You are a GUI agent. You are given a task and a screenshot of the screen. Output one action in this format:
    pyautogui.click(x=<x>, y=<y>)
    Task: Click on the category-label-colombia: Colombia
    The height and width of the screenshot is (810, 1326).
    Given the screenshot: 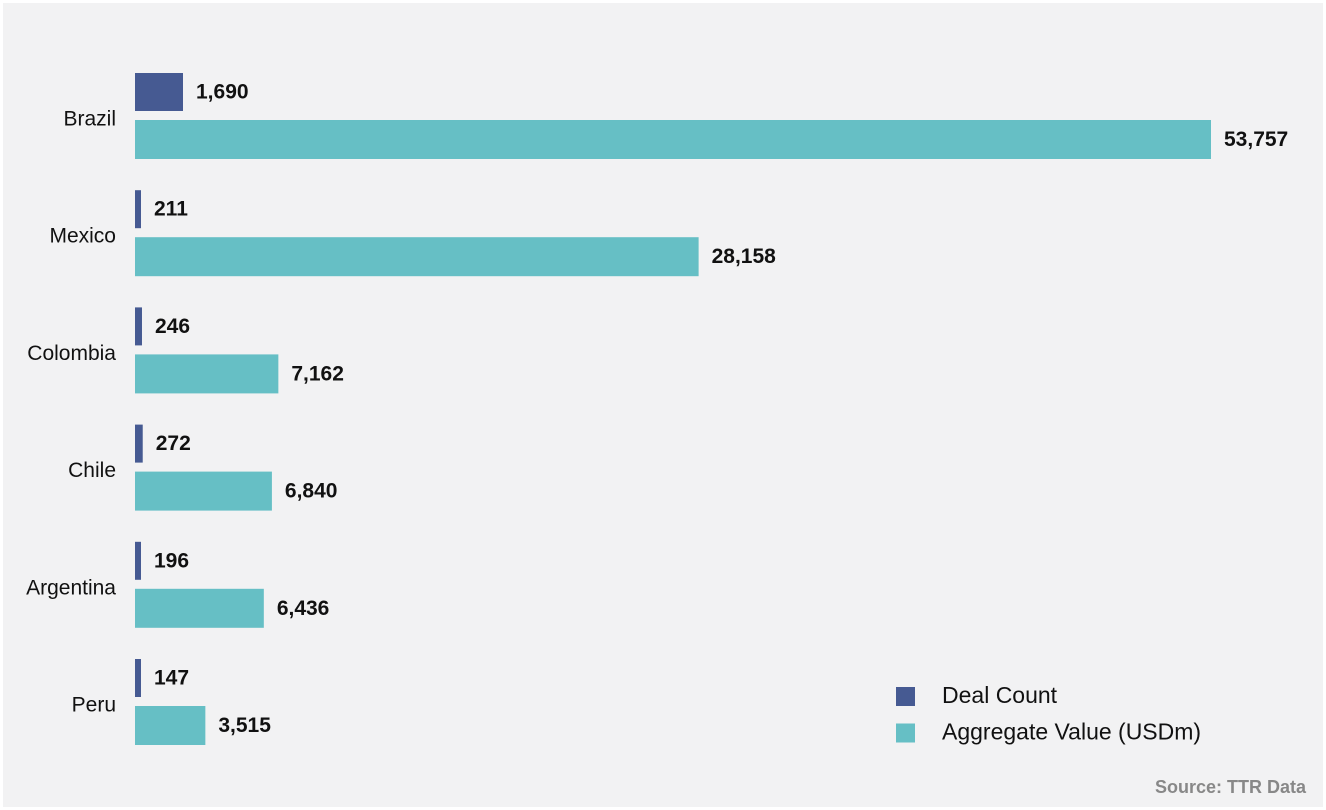 What is the action you would take?
    pyautogui.click(x=71, y=353)
    